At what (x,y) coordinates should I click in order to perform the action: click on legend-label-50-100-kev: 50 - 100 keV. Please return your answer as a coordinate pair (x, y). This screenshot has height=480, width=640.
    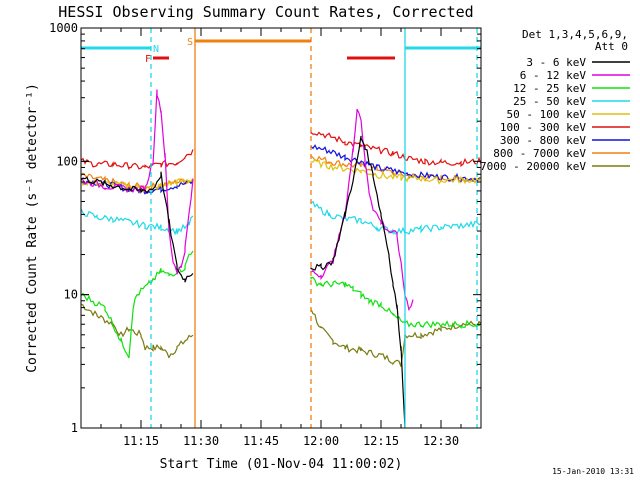
    Looking at the image, I should click on (547, 114).